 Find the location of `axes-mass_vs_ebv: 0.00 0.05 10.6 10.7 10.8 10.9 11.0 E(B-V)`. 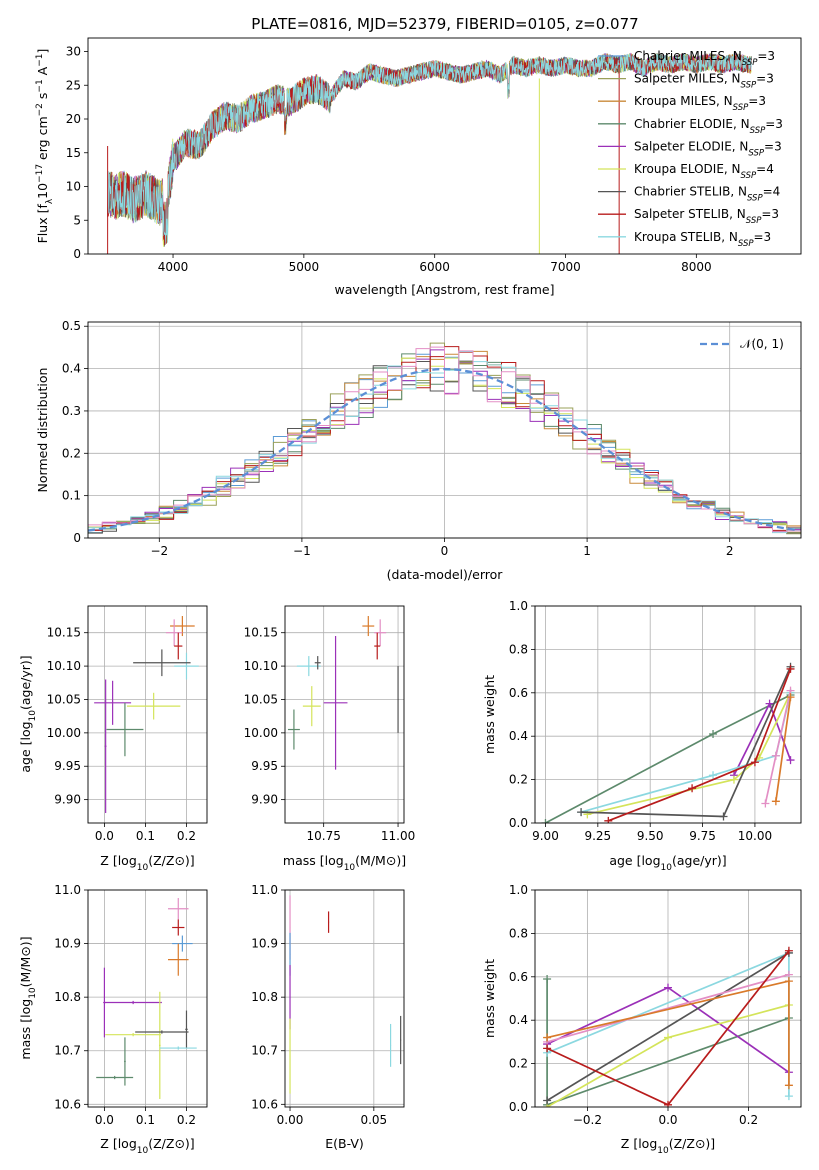

axes-mass_vs_ebv: 0.00 0.05 10.6 10.7 10.8 10.9 11.0 E(B-V) is located at coordinates (328, 1017).